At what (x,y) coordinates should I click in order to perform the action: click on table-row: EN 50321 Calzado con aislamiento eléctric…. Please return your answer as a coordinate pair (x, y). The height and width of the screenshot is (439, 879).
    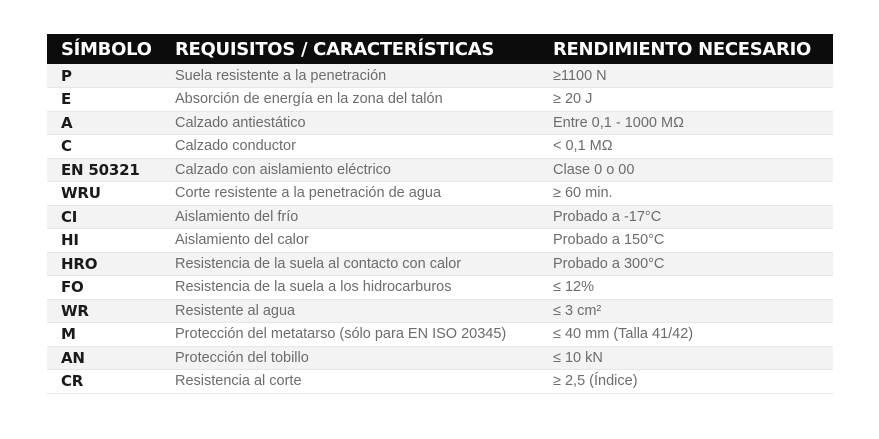
    Looking at the image, I should click on (440, 170).